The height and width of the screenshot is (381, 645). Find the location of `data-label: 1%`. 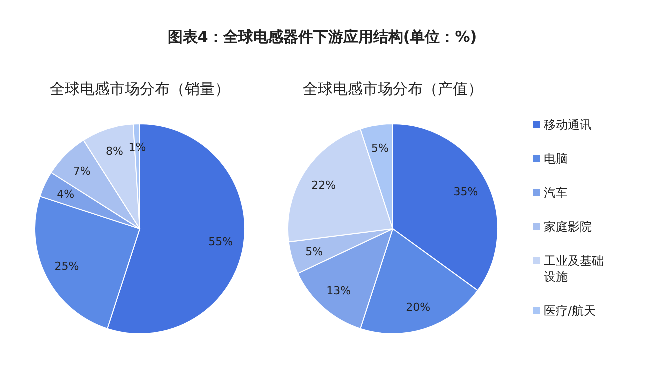

data-label: 1% is located at coordinates (137, 147).